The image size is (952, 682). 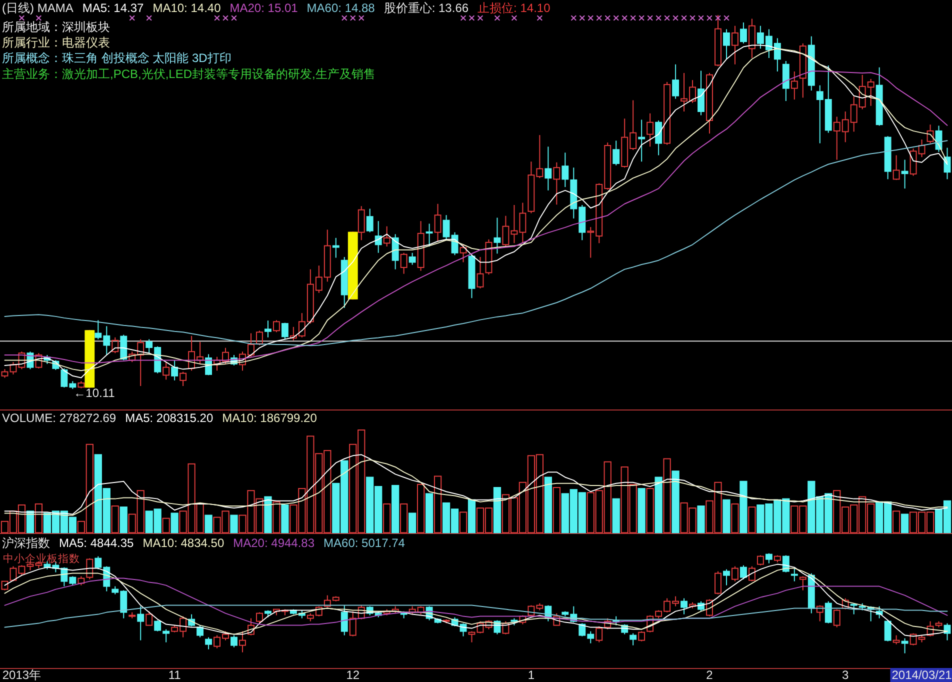 I want to click on text: MA5: 14.37, so click(x=113, y=8).